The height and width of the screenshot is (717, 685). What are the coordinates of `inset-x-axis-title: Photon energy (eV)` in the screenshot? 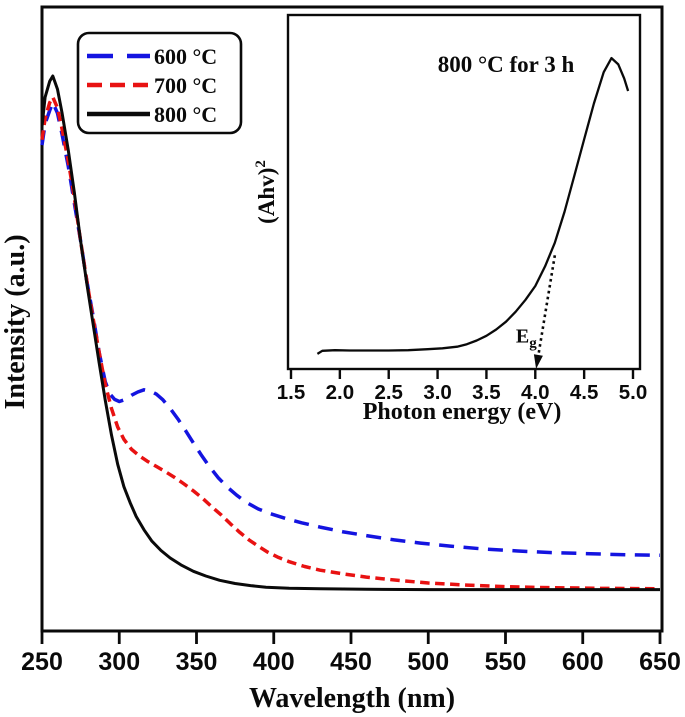 It's located at (462, 412).